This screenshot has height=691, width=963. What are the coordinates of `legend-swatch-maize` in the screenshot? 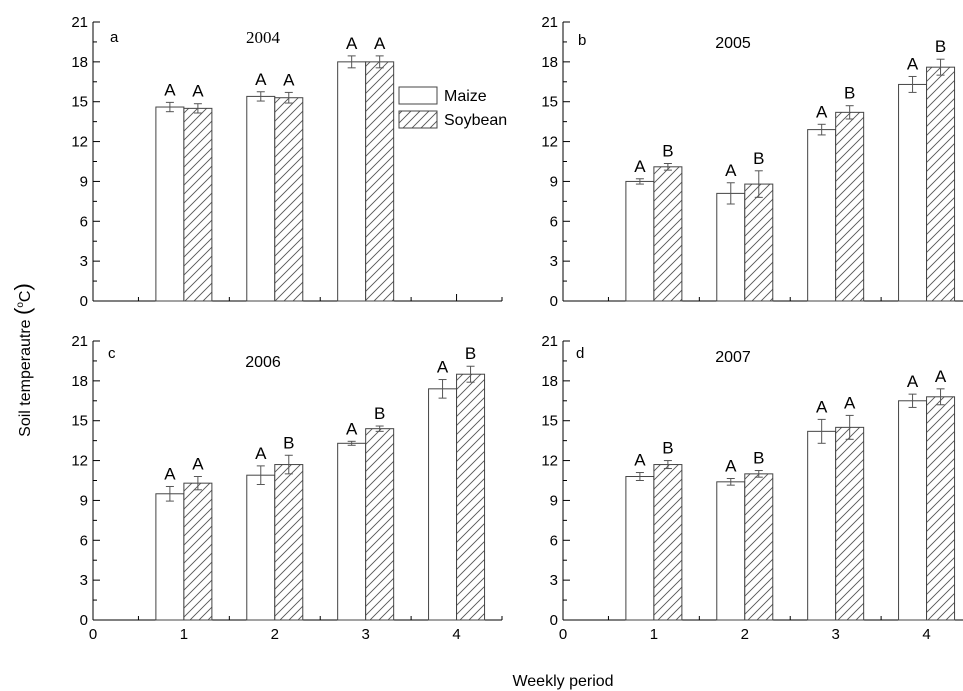 It's located at (418, 95).